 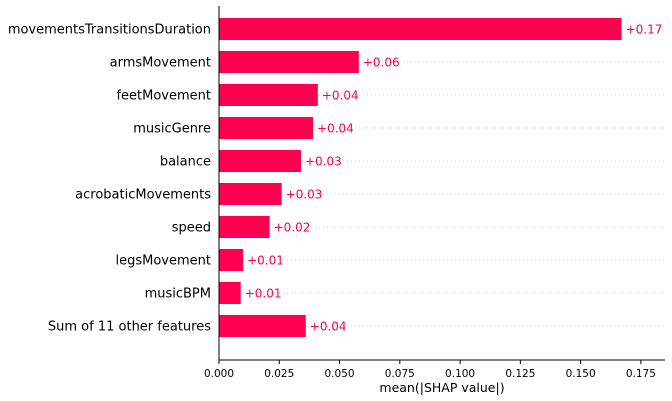 What do you see at coordinates (109, 30) in the screenshot?
I see `feature-label: movementsTransitionsDuration` at bounding box center [109, 30].